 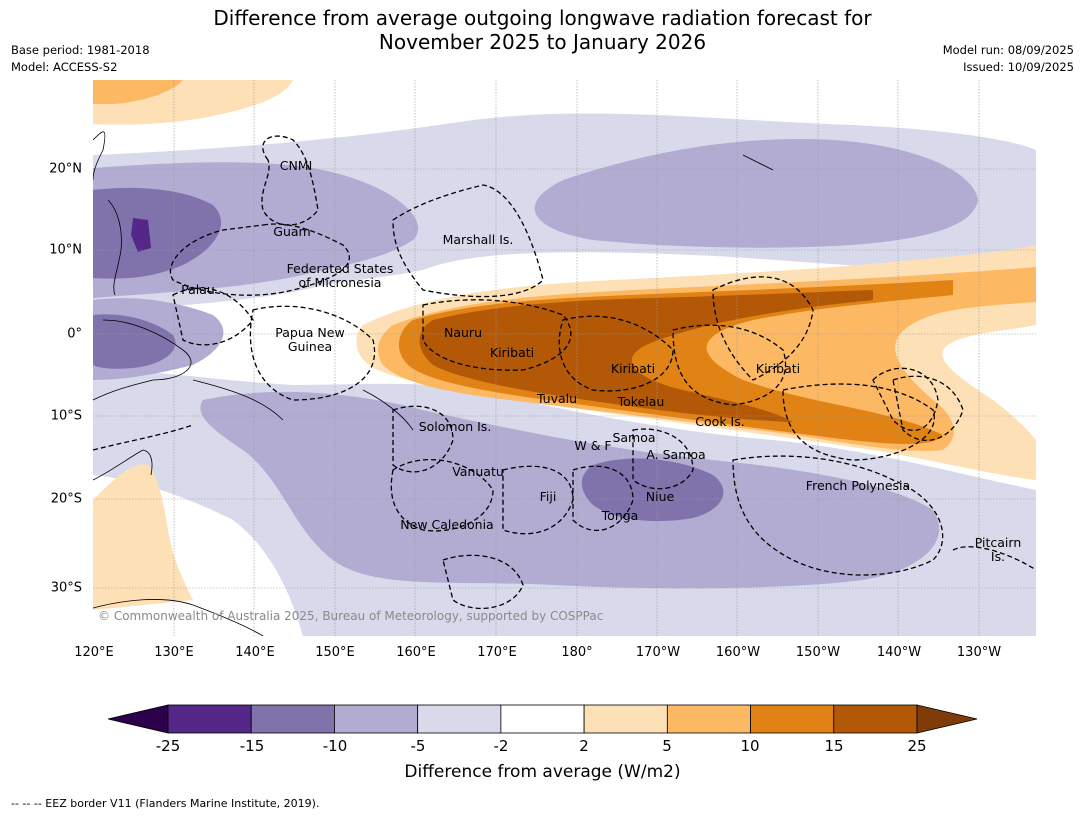 I want to click on title-line-2: November 2025 to January 2026, so click(x=542, y=42).